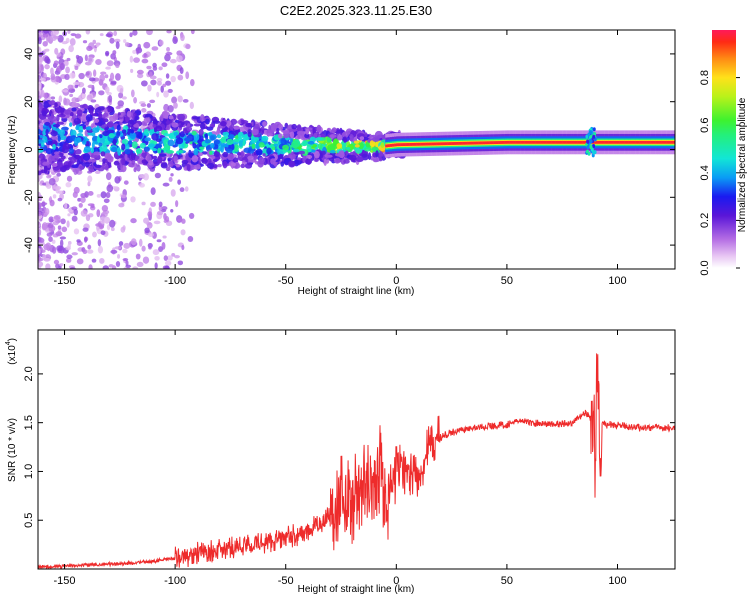  Describe the element at coordinates (29, 422) in the screenshot. I see `snr-y-tick-label: 1.5` at that location.